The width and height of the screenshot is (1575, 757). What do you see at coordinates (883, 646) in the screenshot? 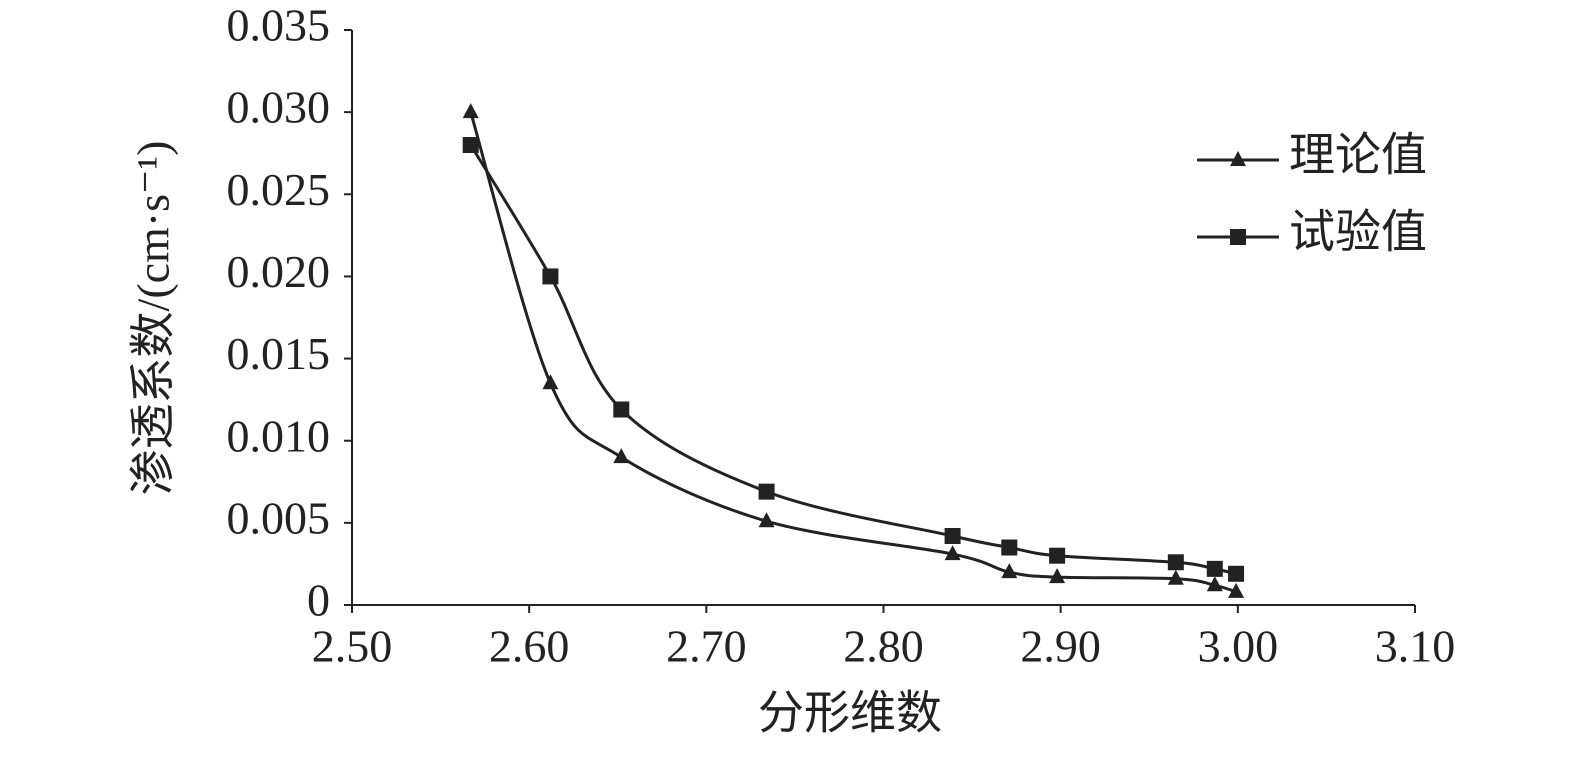
I see `x-tick-label: 2.80` at bounding box center [883, 646].